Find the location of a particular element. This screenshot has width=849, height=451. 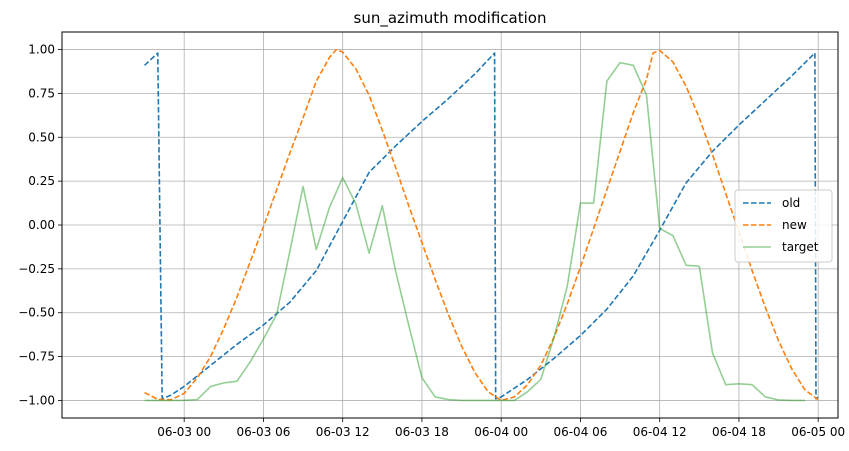

y-tick-label: 0.75 is located at coordinates (41, 93).